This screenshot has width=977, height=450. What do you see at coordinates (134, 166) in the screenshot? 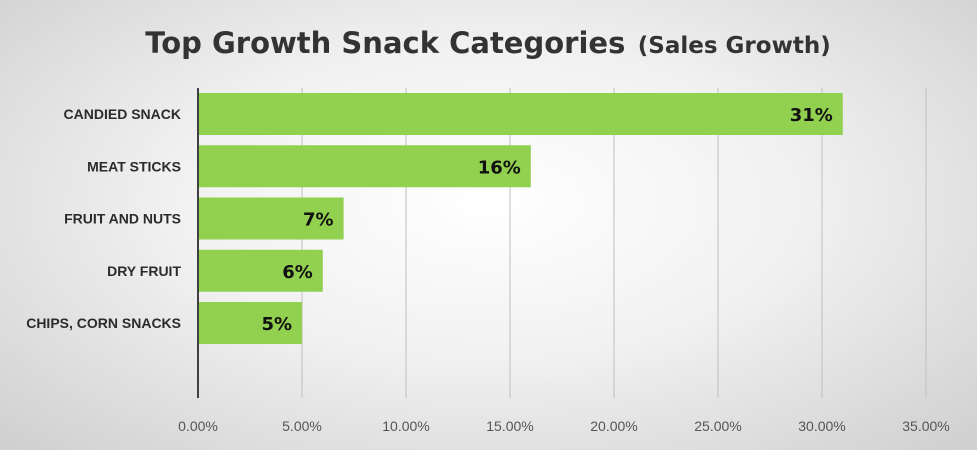
I see `category-label: MEAT STICKS` at bounding box center [134, 166].